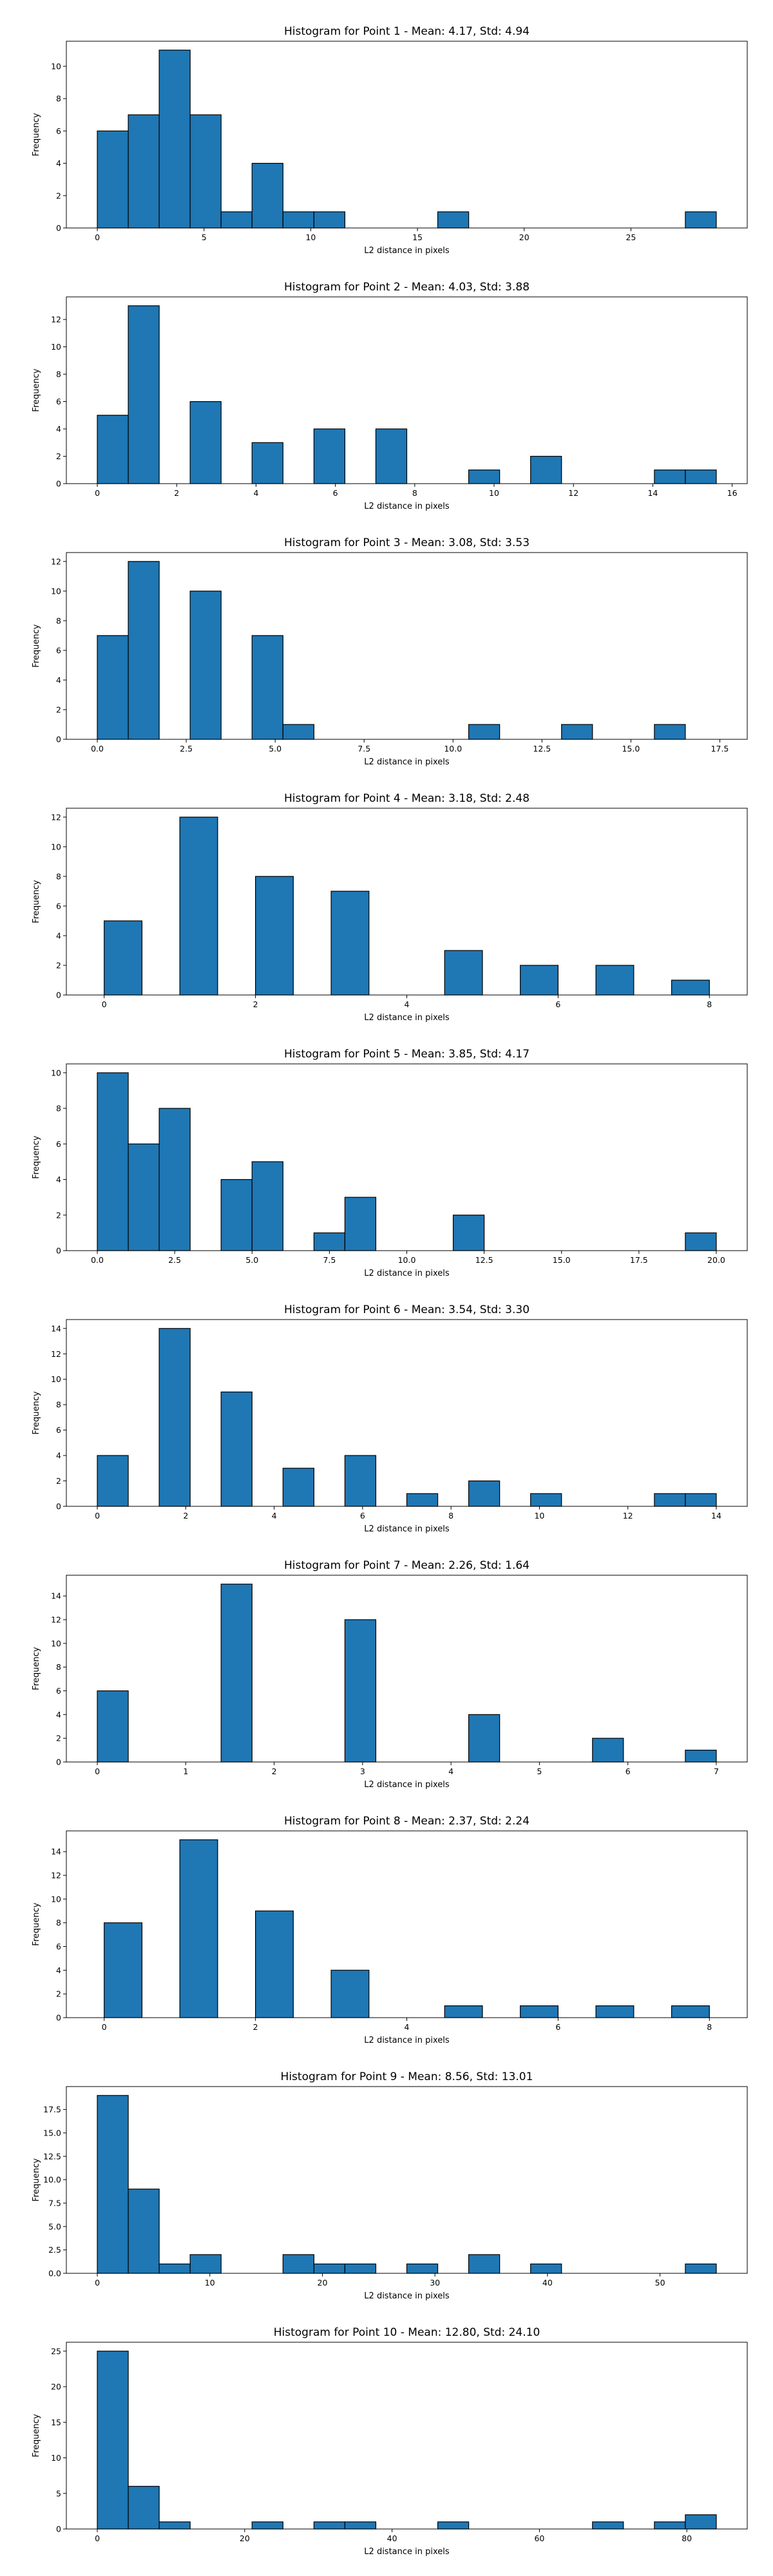  What do you see at coordinates (54, 2227) in the screenshot?
I see `y-tick-label: 5.0` at bounding box center [54, 2227].